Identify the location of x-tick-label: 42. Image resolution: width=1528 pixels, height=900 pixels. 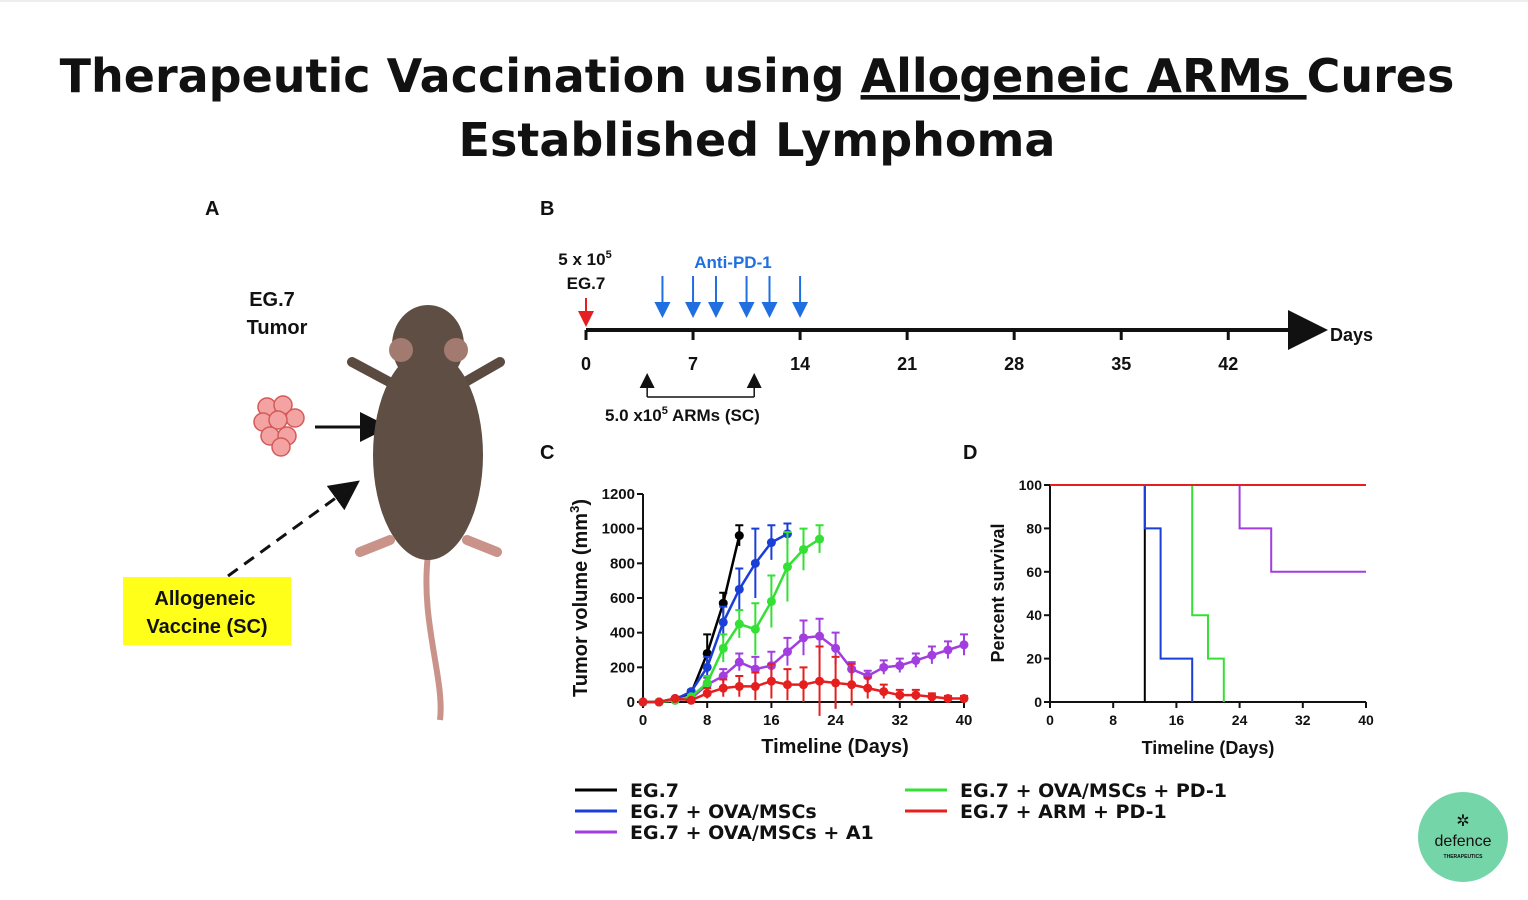
(1228, 364).